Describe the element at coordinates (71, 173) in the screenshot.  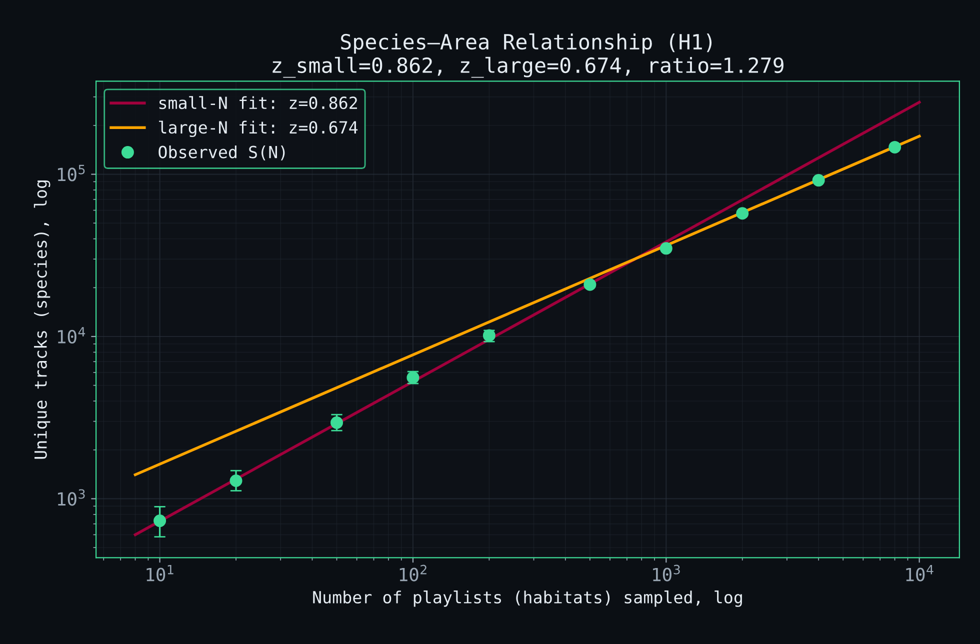
I see `y-tick-label: 10$^{5}$` at that location.